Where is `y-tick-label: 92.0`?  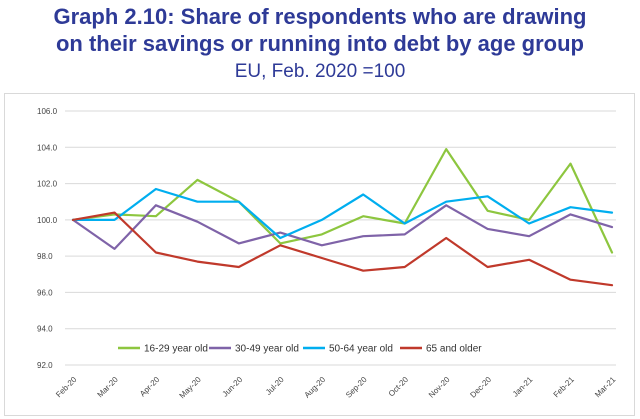
y-tick-label: 92.0 is located at coordinates (45, 365).